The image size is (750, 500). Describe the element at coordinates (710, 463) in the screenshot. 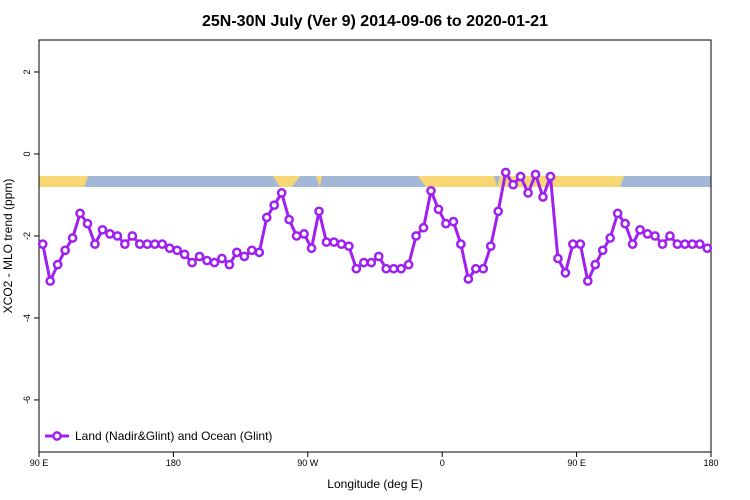

I see `x-tick-label: 180` at that location.